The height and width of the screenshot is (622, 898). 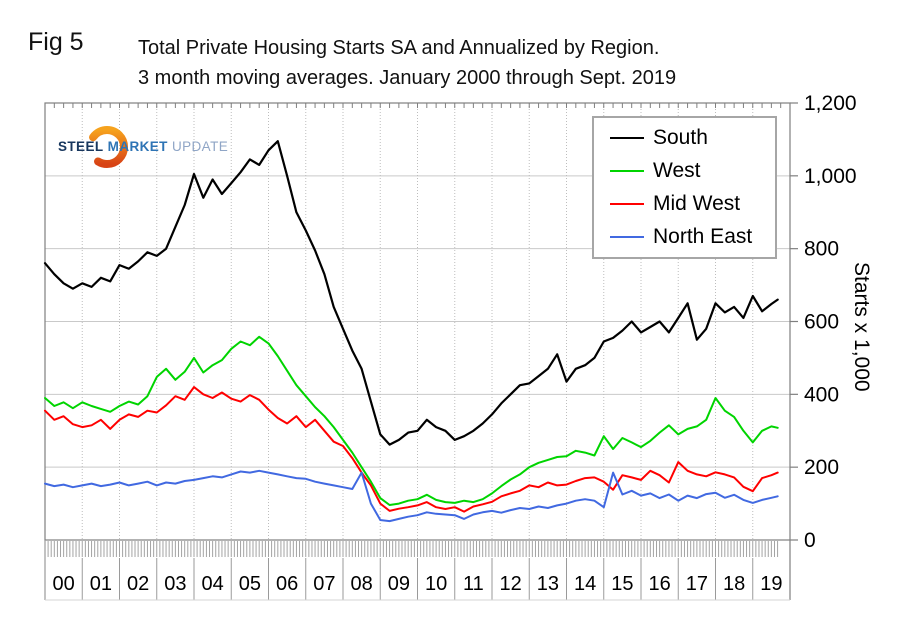 I want to click on smu-logo-steel: STEEL, so click(x=81, y=146).